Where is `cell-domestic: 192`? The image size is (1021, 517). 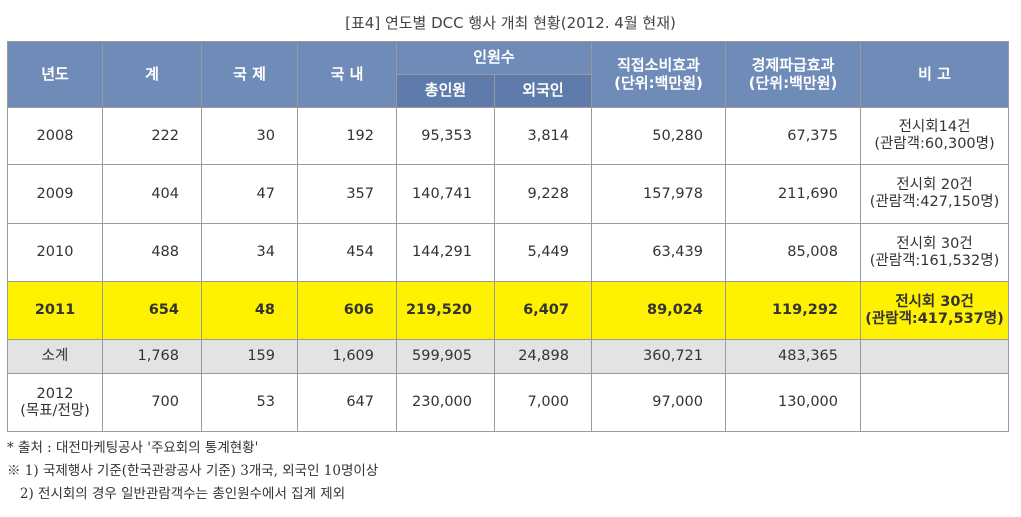 cell-domestic: 192 is located at coordinates (347, 136).